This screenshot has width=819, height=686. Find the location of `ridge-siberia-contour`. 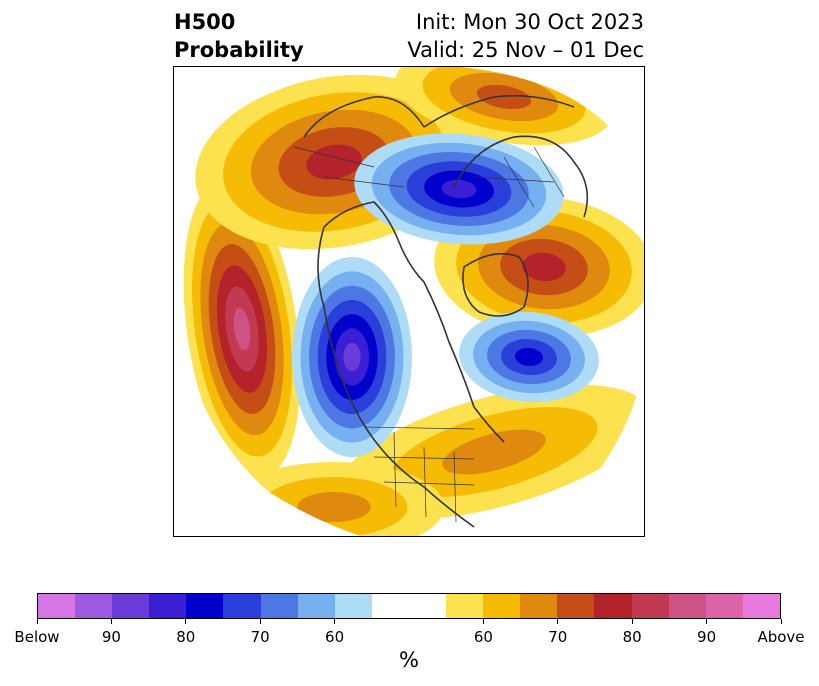

ridge-siberia-contour is located at coordinates (504, 97).